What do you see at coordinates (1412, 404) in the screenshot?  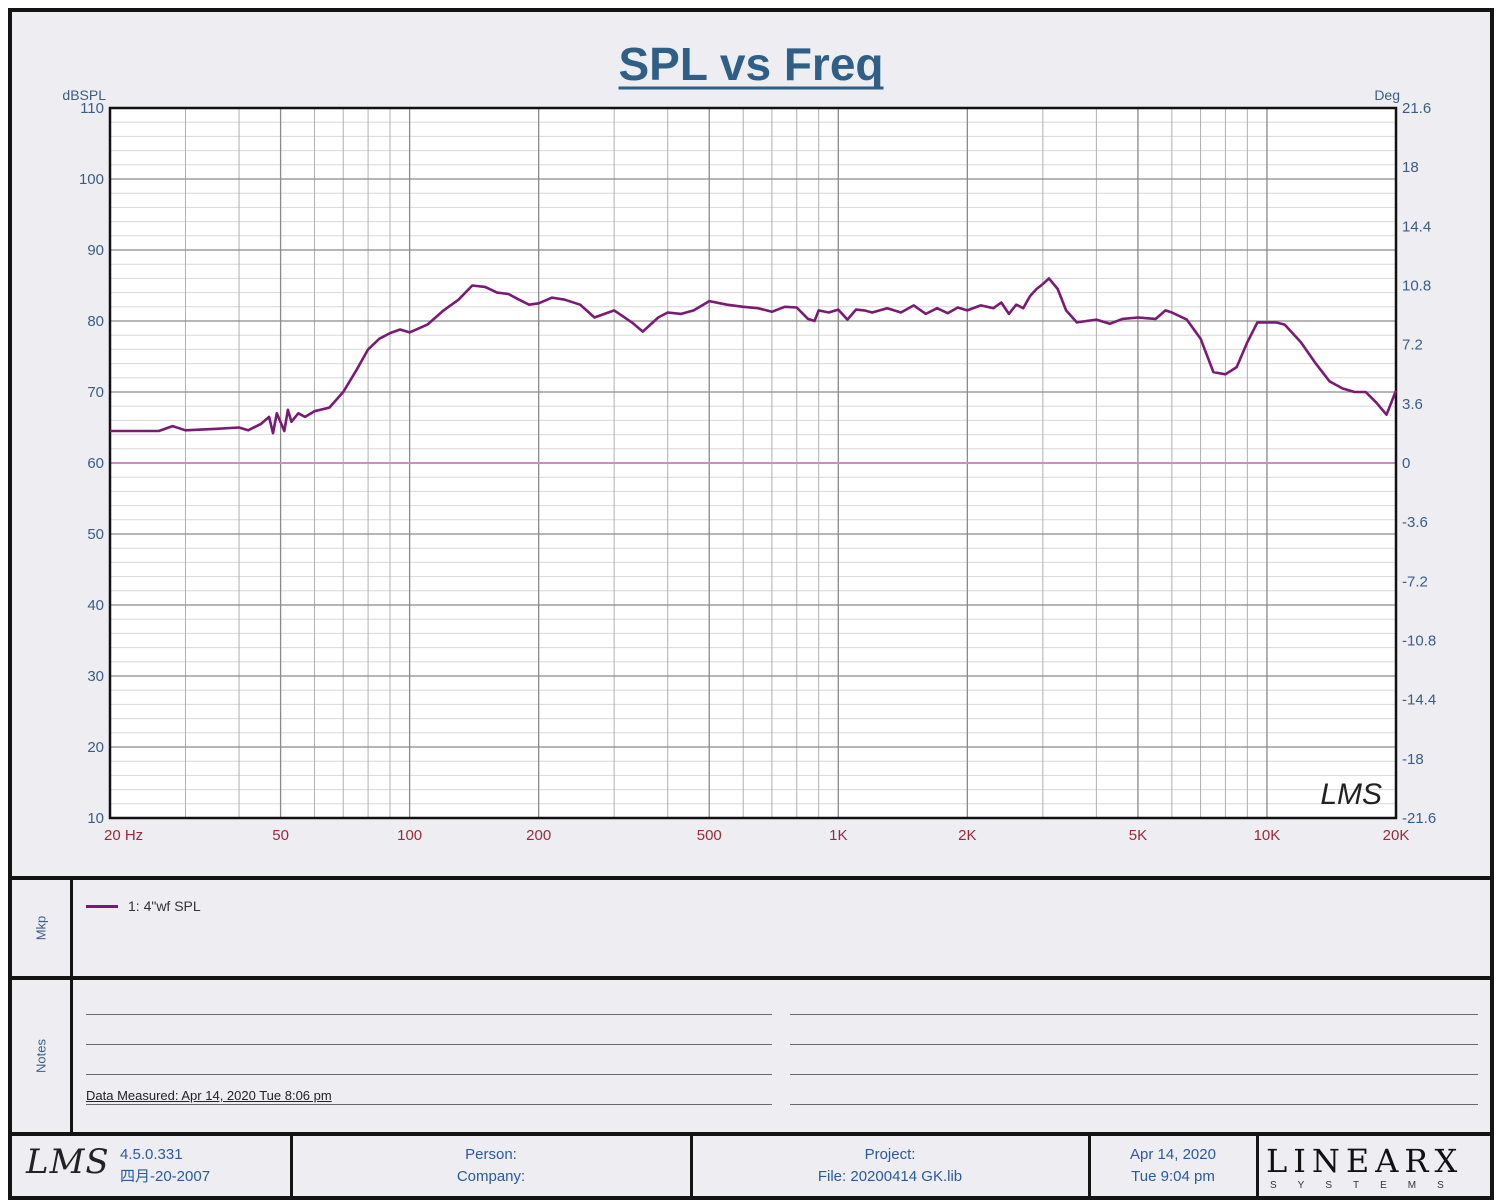 I see `y2-tick-label: 3.6` at bounding box center [1412, 404].